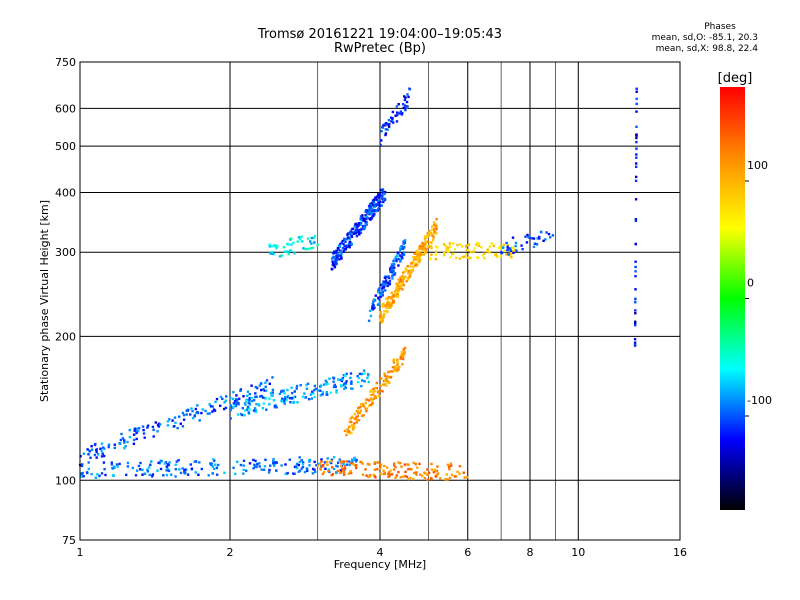  Describe the element at coordinates (735, 78) in the screenshot. I see `colorbar-label: [deg]` at that location.